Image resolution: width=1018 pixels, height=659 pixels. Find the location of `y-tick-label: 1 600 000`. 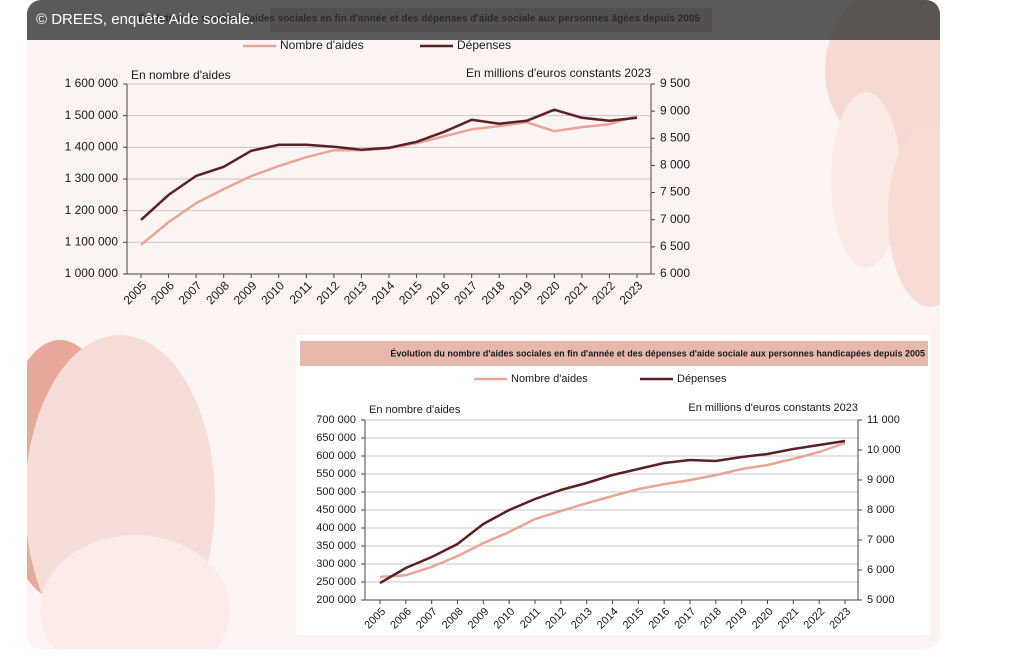

y-tick-label: 1 600 000 is located at coordinates (92, 83).